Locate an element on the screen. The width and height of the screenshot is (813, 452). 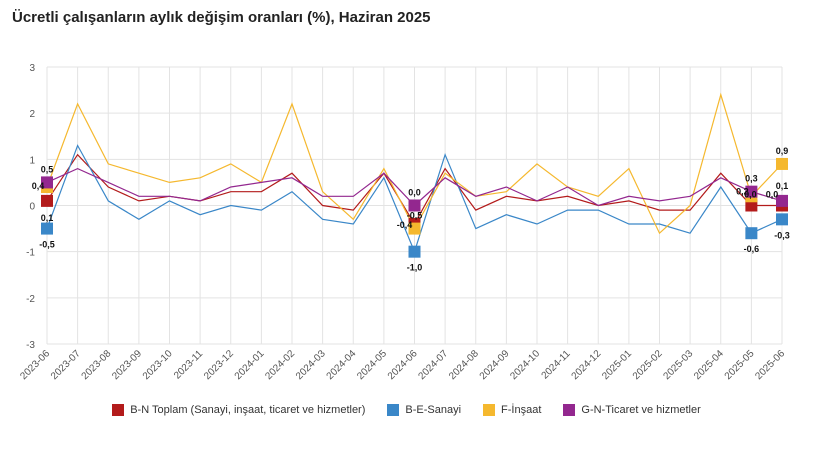
legend-item: B-E-Sanayi is located at coordinates (424, 410).